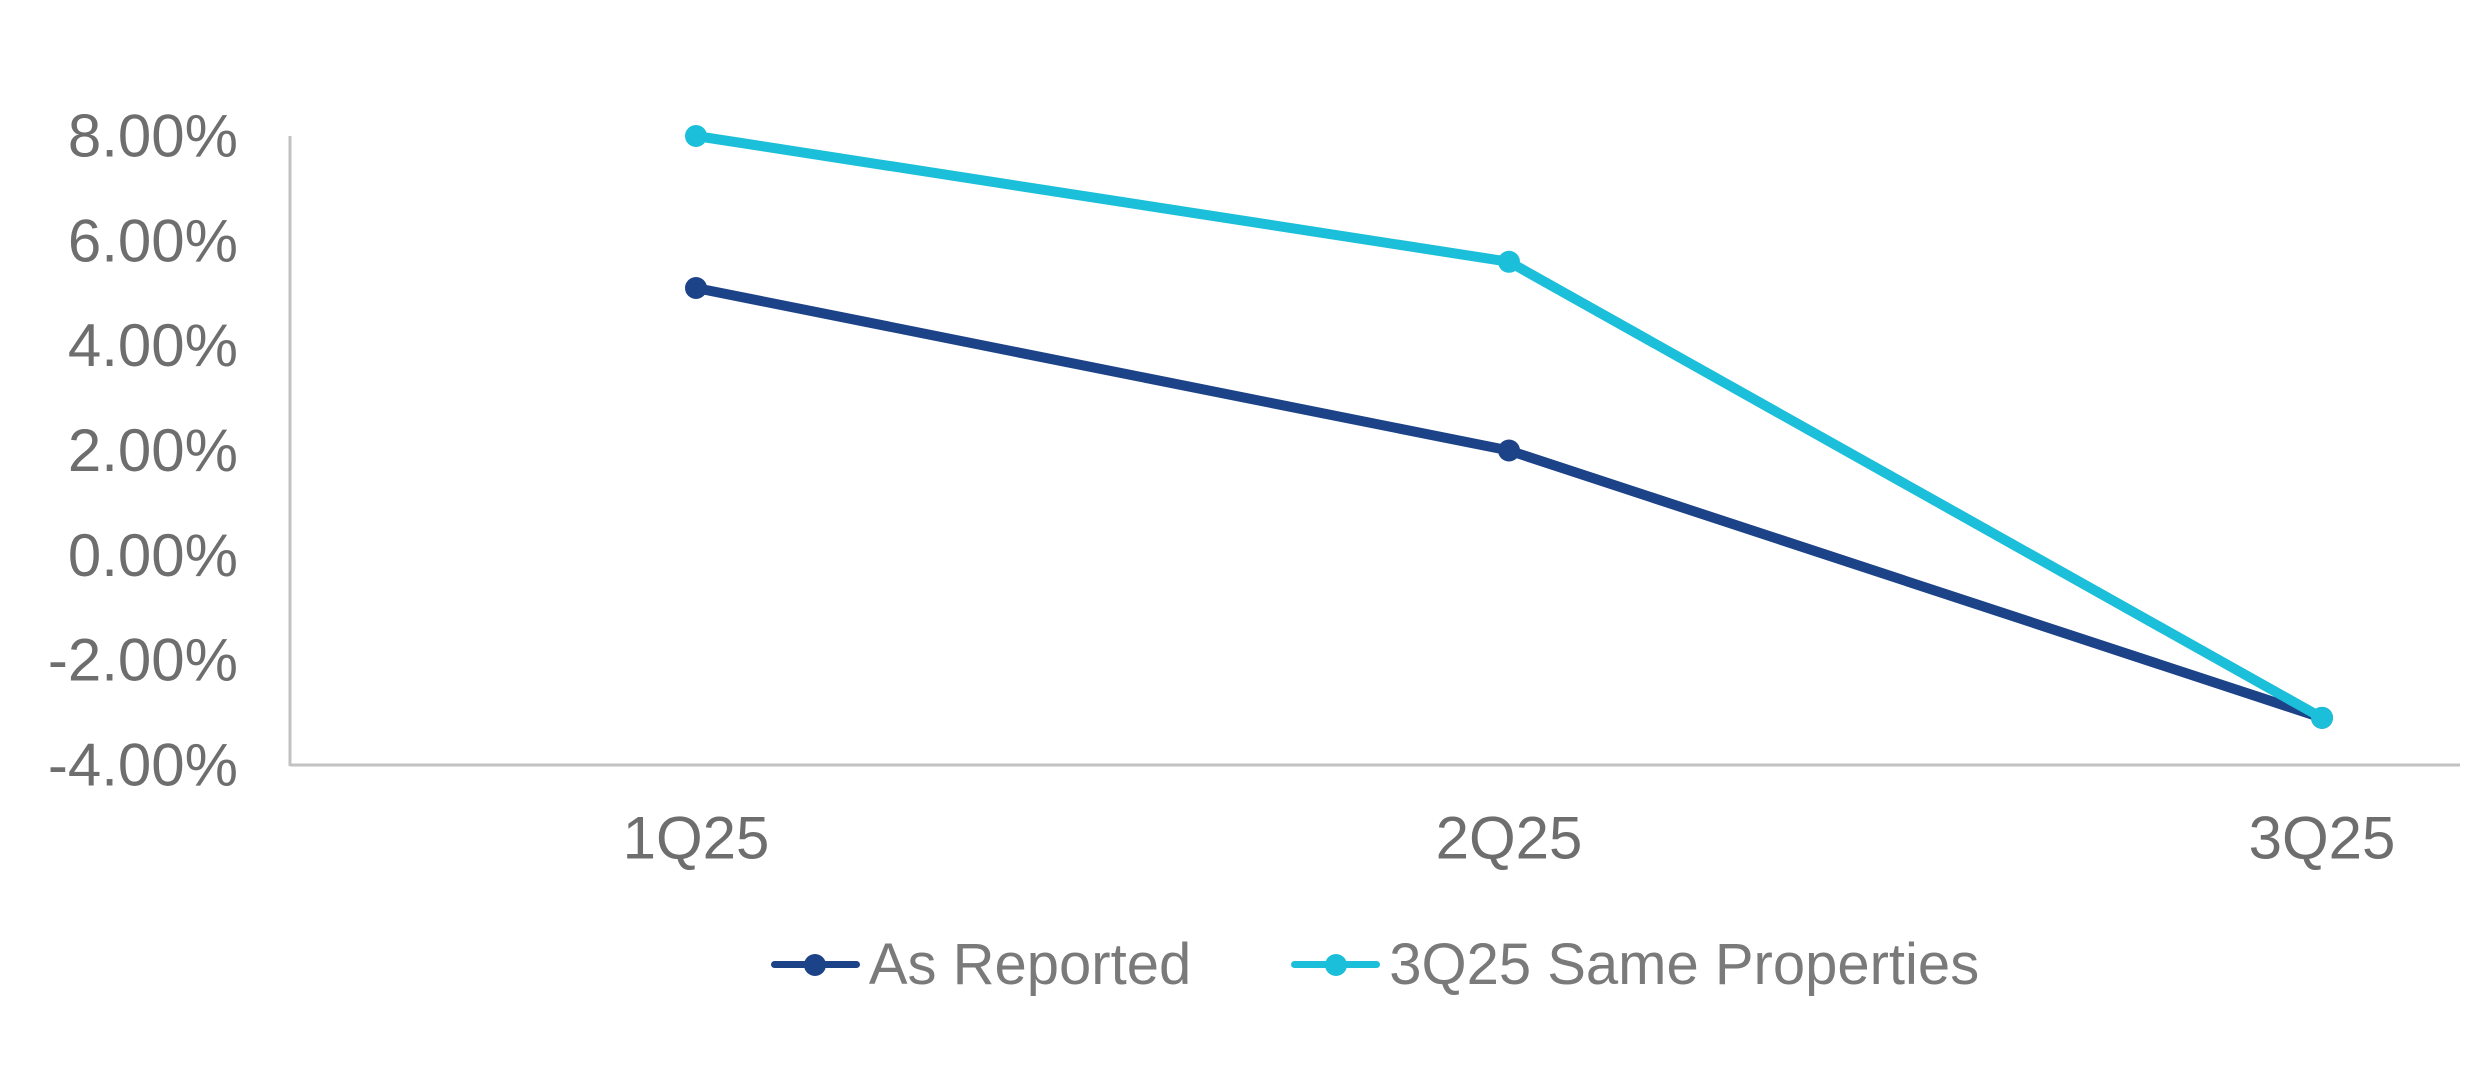 Image resolution: width=2484 pixels, height=1081 pixels. Describe the element at coordinates (153, 240) in the screenshot. I see `y-axis-tick-label: 6.00%` at that location.